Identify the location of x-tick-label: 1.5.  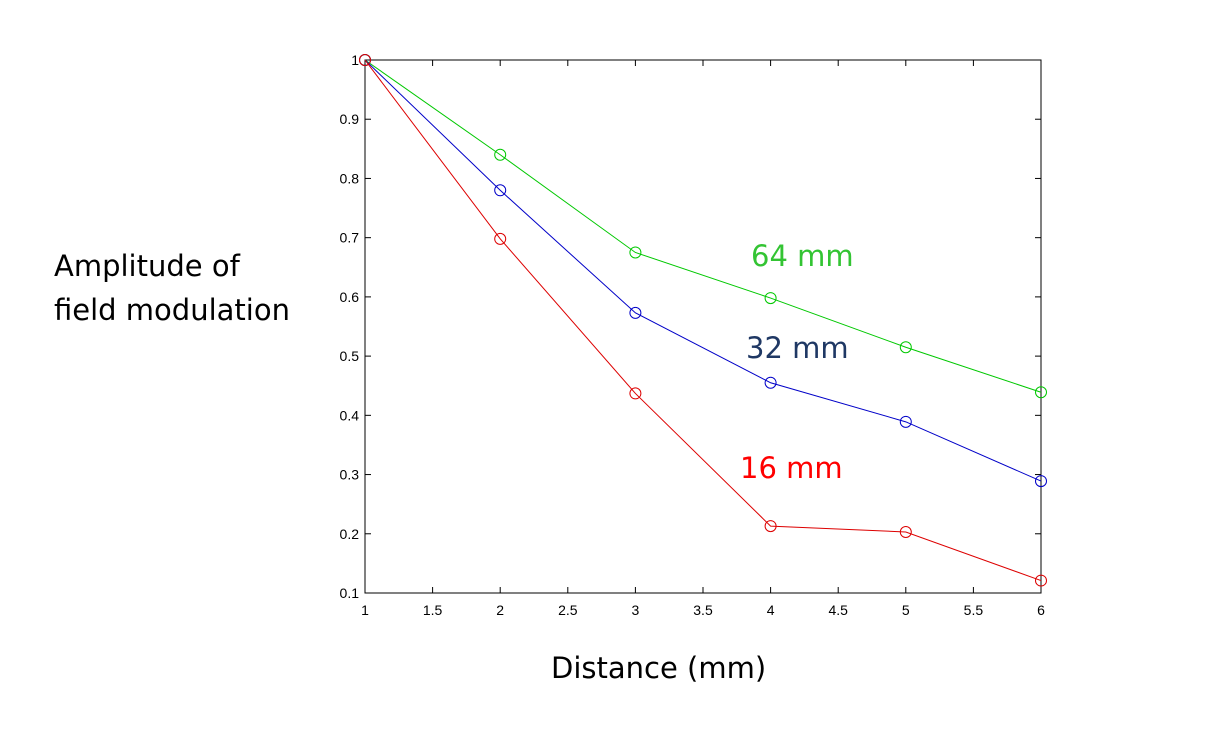
(433, 610).